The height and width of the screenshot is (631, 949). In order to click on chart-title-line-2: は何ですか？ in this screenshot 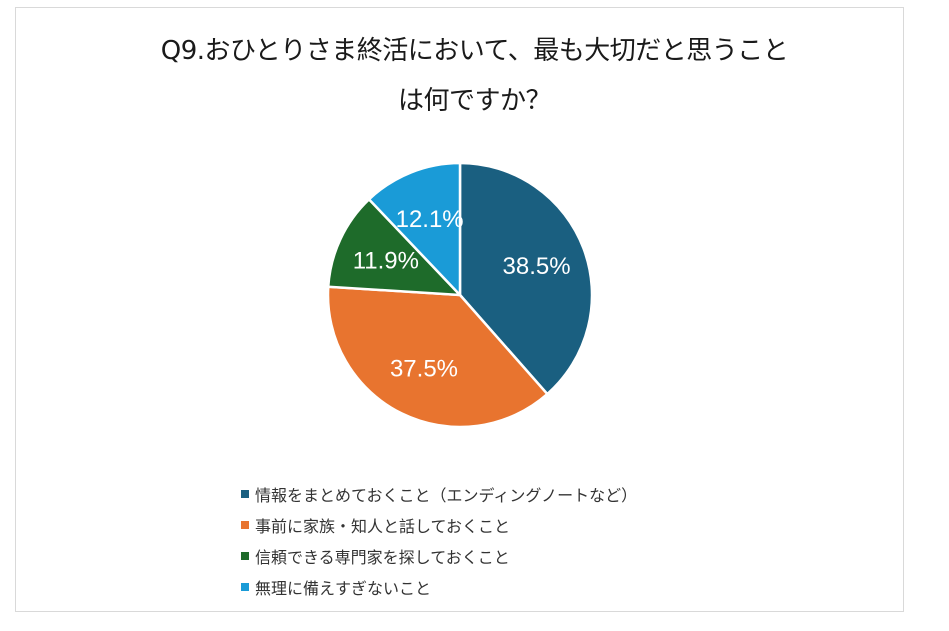, I will do `click(474, 101)`.